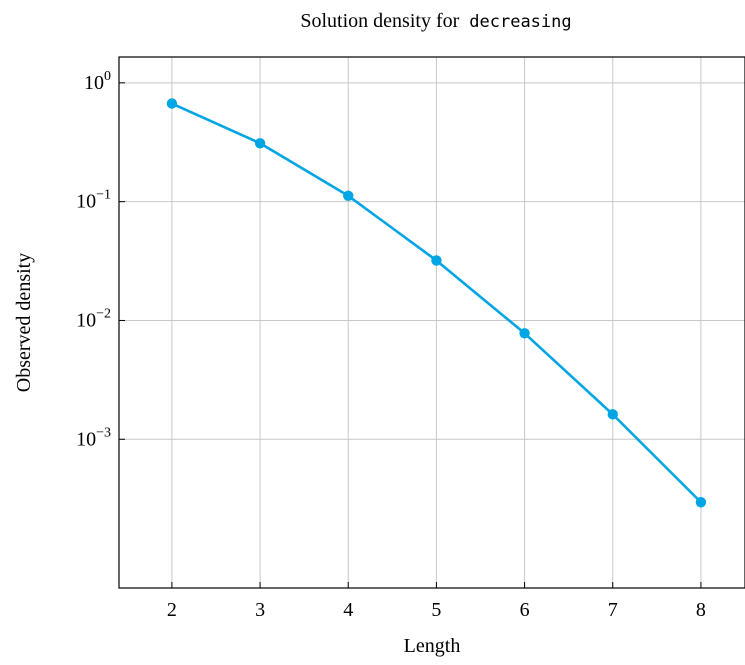  Describe the element at coordinates (701, 610) in the screenshot. I see `x-tick-label: 8` at that location.